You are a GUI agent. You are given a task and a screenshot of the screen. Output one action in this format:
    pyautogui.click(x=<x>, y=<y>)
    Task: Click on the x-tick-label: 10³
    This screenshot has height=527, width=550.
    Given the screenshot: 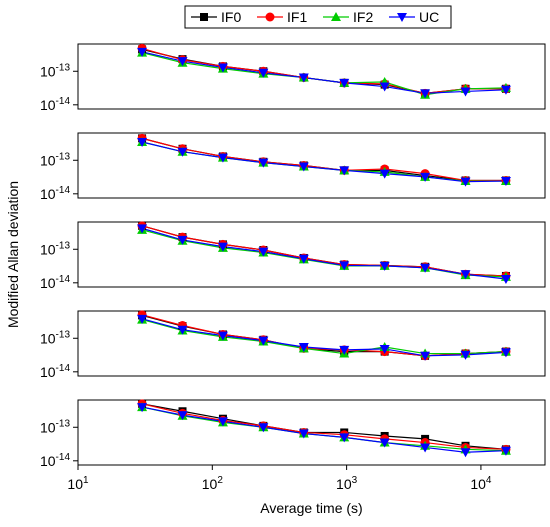 What is the action you would take?
    pyautogui.click(x=347, y=483)
    